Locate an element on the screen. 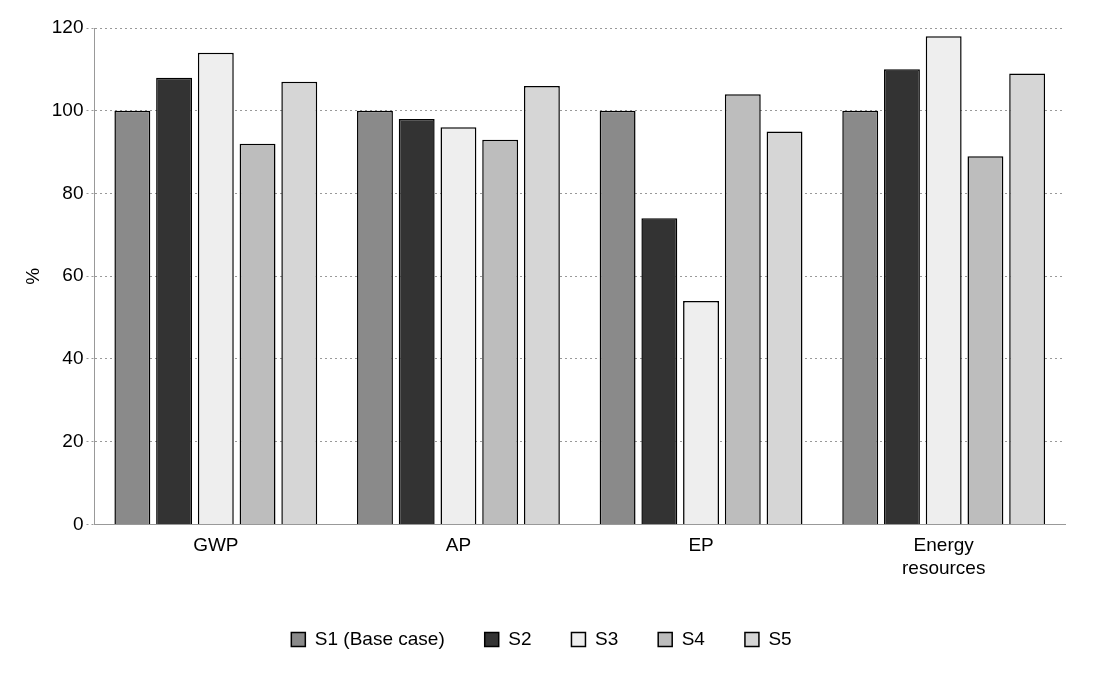 Image resolution: width=1093 pixels, height=677 pixels. y-tick-label: 20 is located at coordinates (73, 440).